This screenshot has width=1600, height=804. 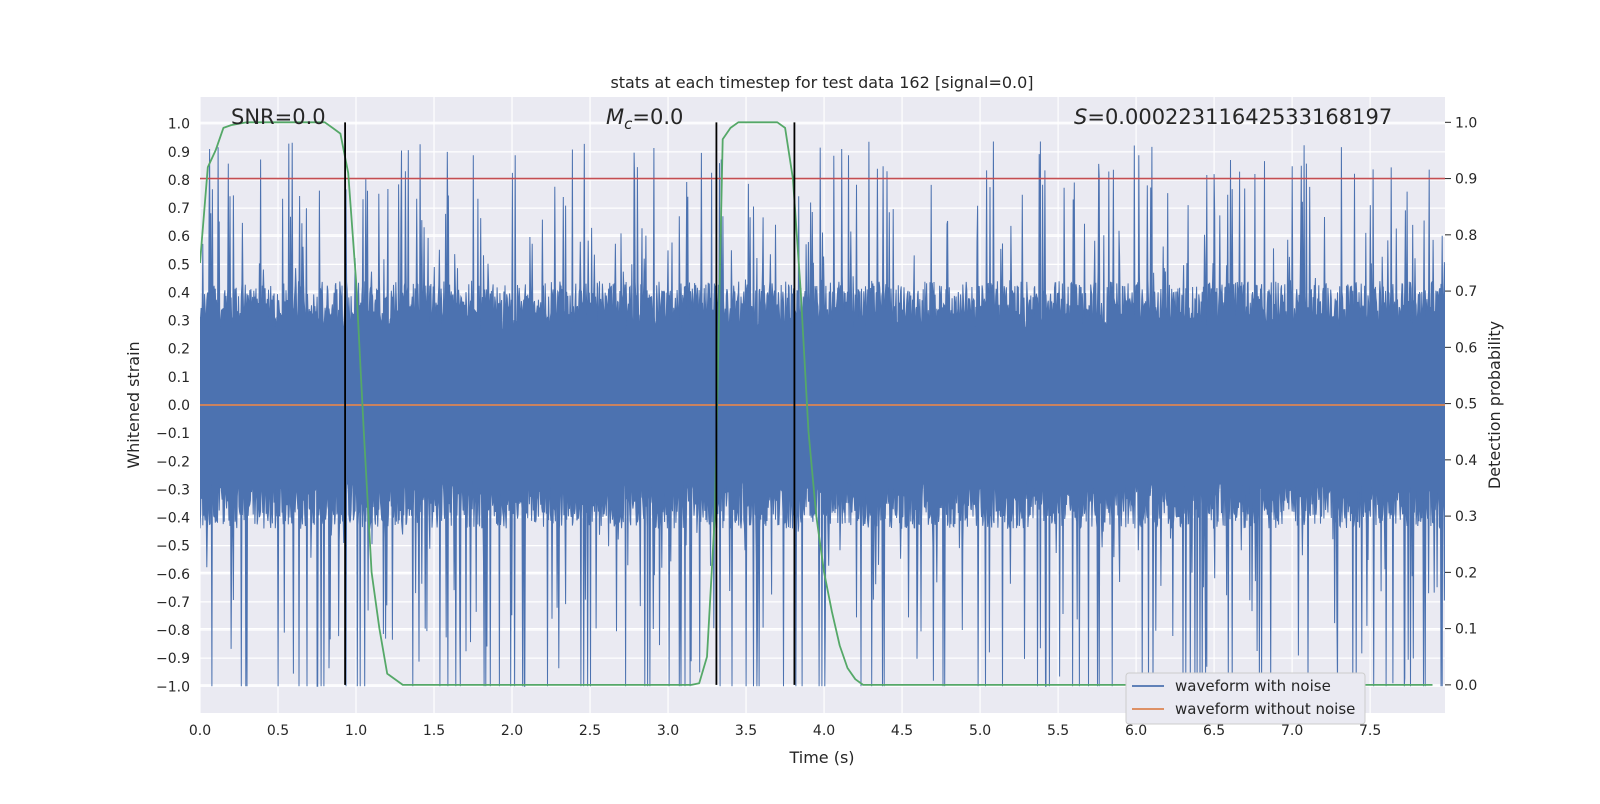 What do you see at coordinates (1136, 731) in the screenshot?
I see `x-tick-label: 6.0` at bounding box center [1136, 731].